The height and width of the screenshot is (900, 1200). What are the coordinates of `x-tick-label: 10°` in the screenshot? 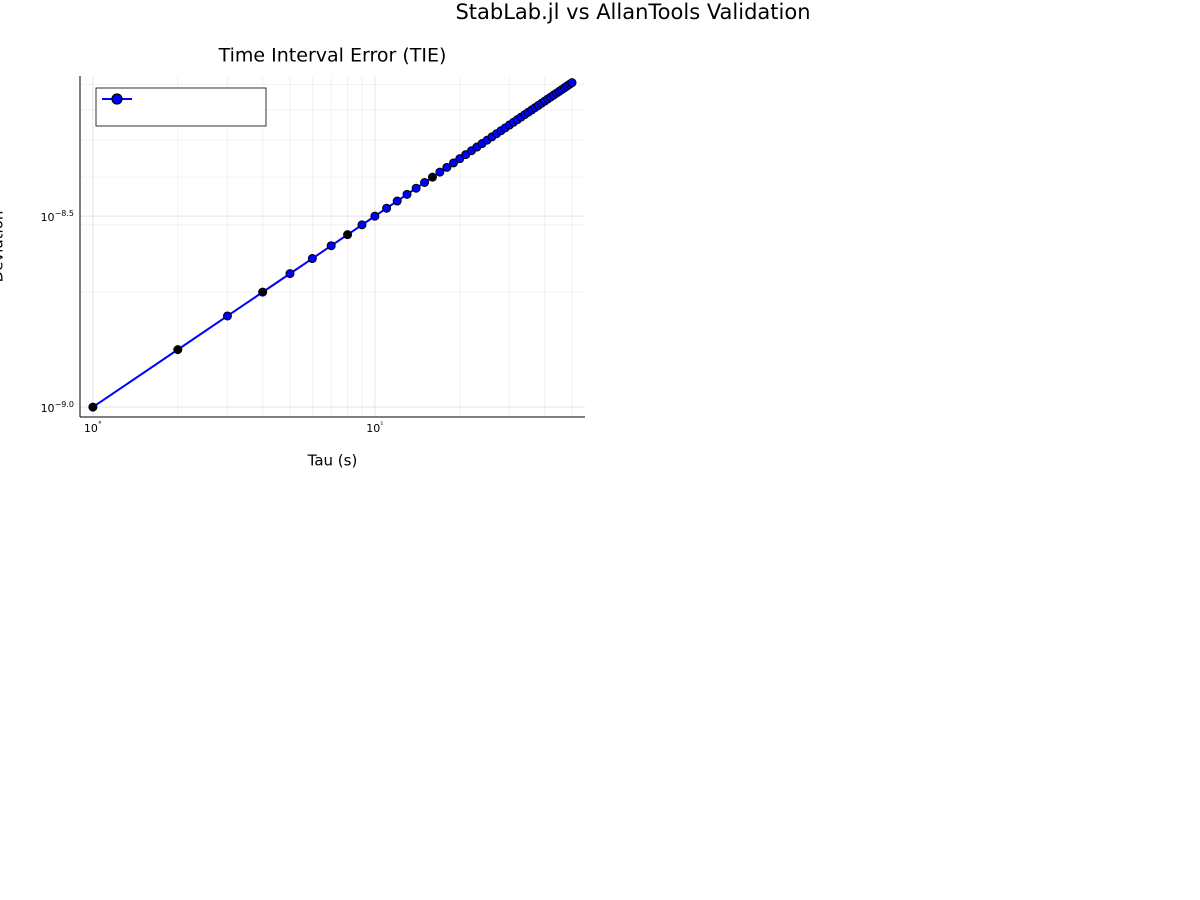 It's located at (93, 428).